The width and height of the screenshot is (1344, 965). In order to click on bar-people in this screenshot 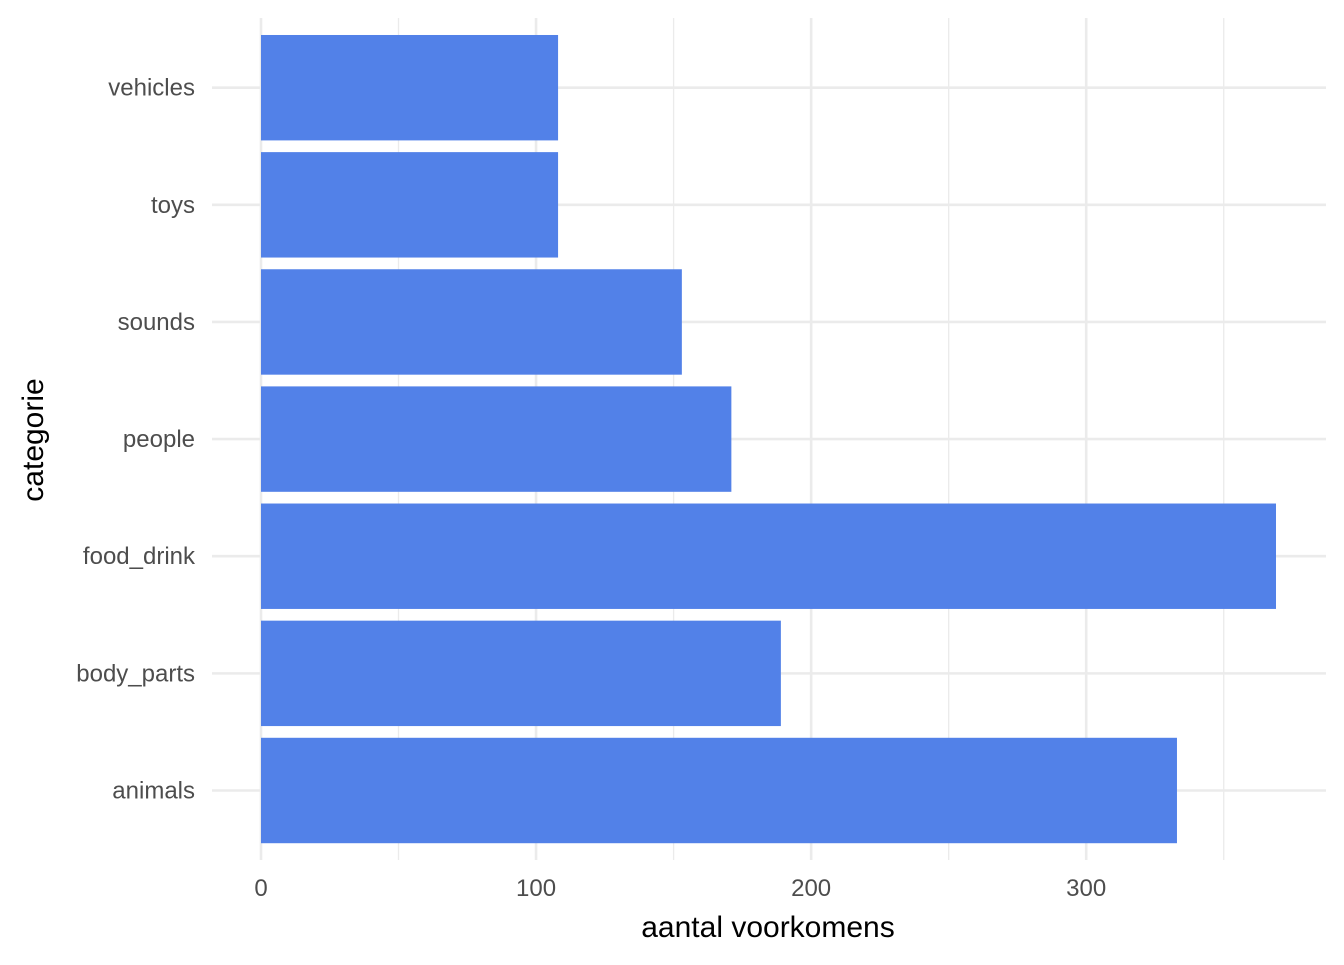, I will do `click(496, 439)`.